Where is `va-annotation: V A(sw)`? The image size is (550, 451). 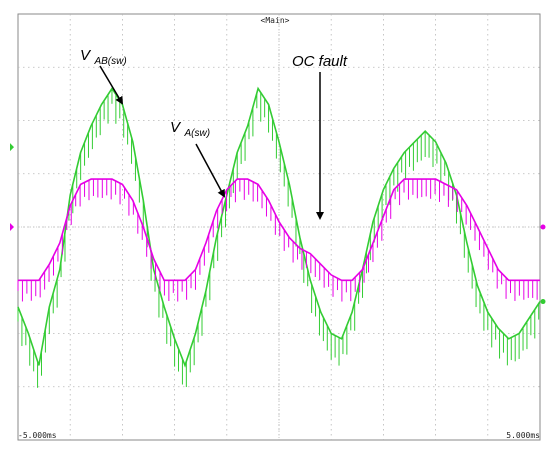 va-annotation: V A(sw) is located at coordinates (190, 129).